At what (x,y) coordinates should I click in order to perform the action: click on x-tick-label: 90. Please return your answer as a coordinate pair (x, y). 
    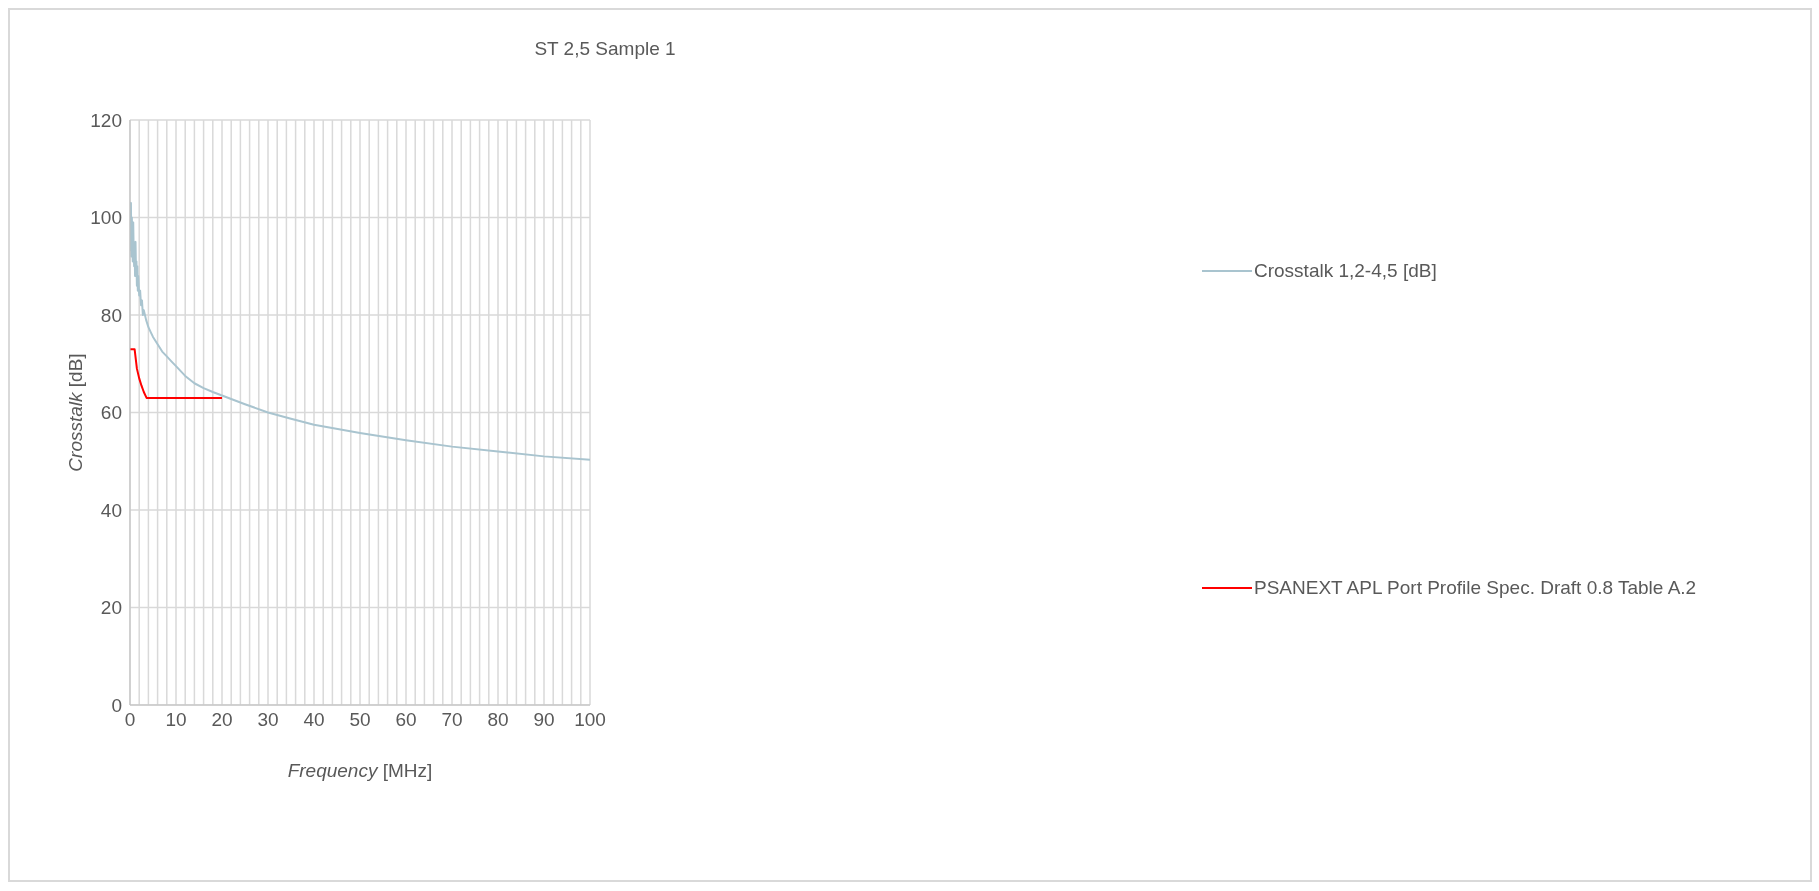
    Looking at the image, I should click on (544, 720).